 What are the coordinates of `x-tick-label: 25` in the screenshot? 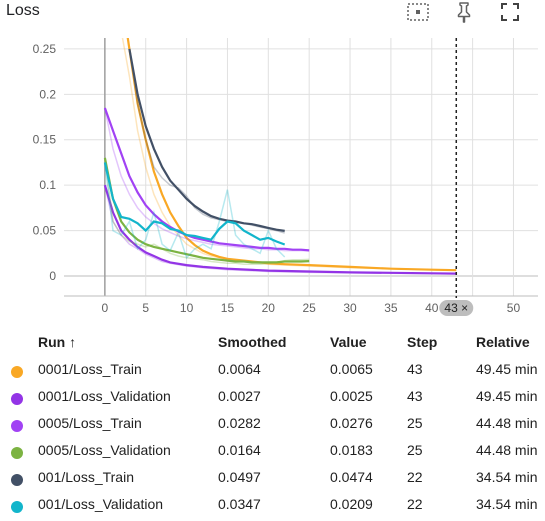 It's located at (309, 308).